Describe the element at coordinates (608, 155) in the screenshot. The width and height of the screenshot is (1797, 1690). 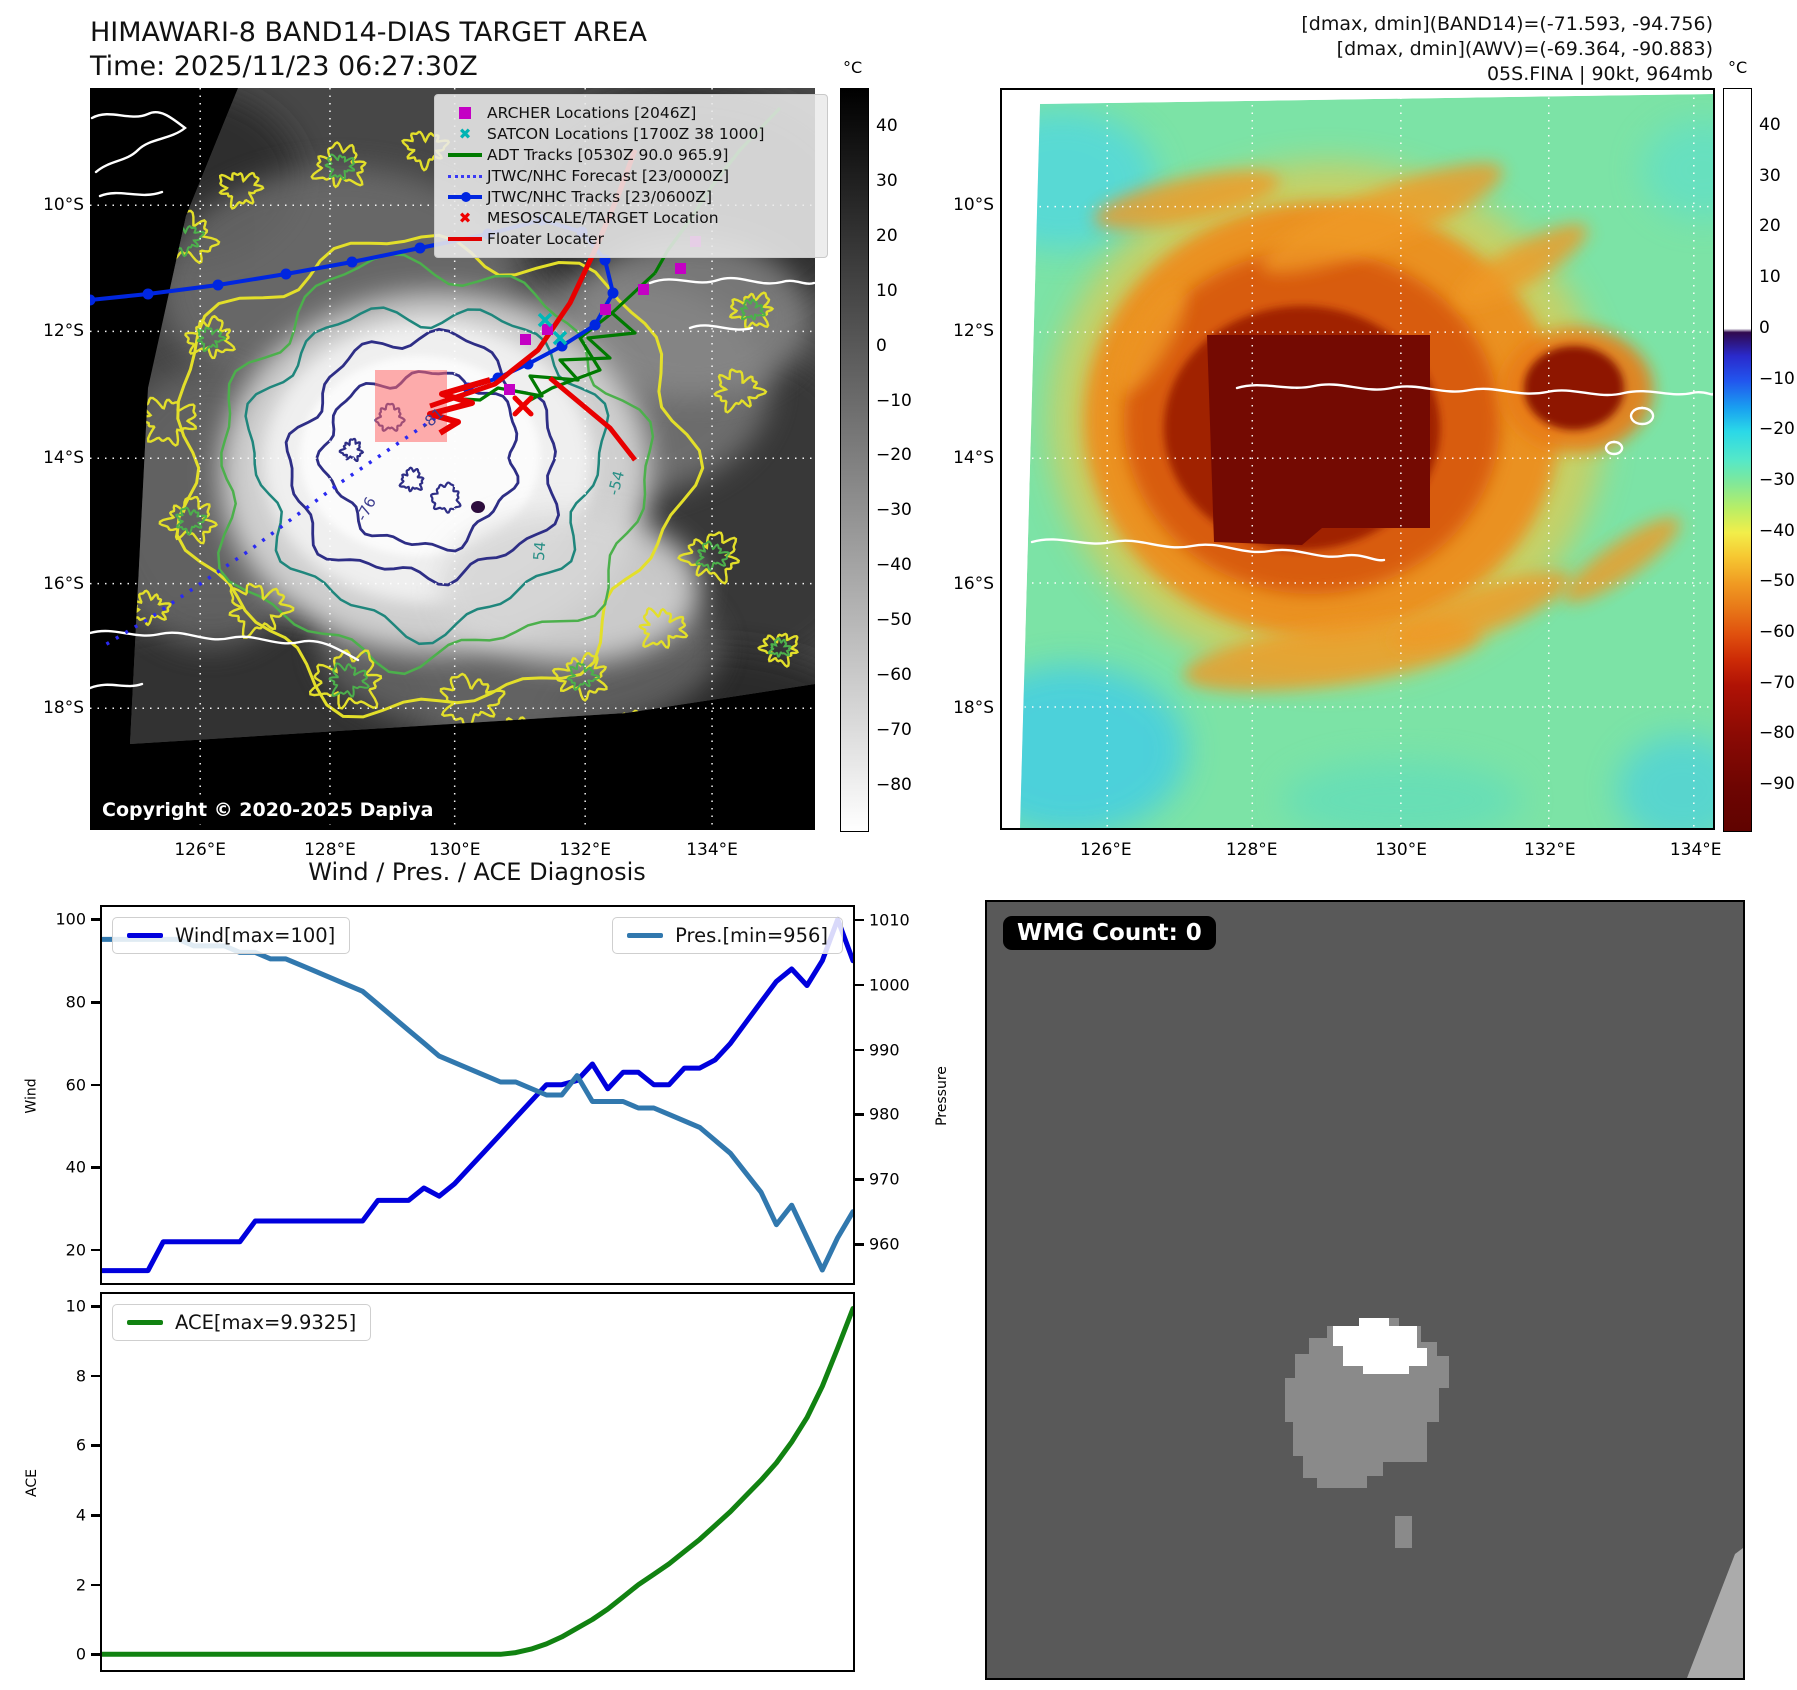
I see `legend-item-label: ADT Tracks [0530Z 90.0 965.9]` at that location.